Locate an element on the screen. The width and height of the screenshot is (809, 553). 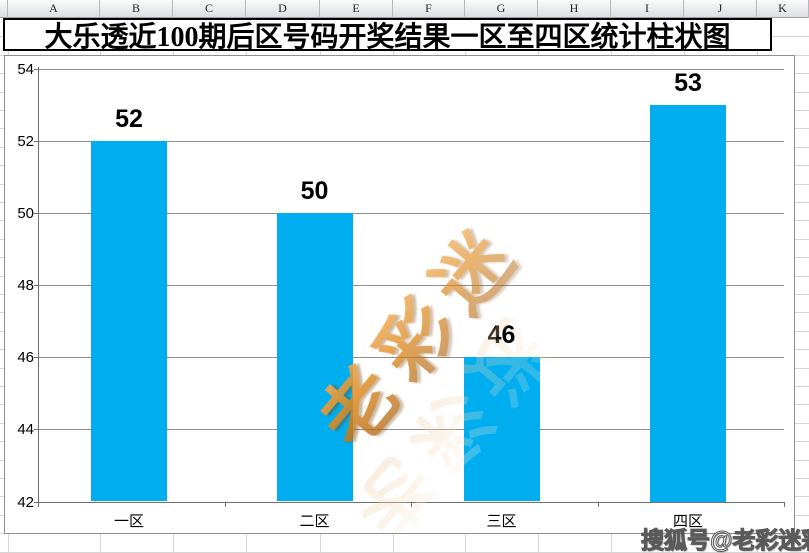
category-label: 三区 is located at coordinates (501, 521).